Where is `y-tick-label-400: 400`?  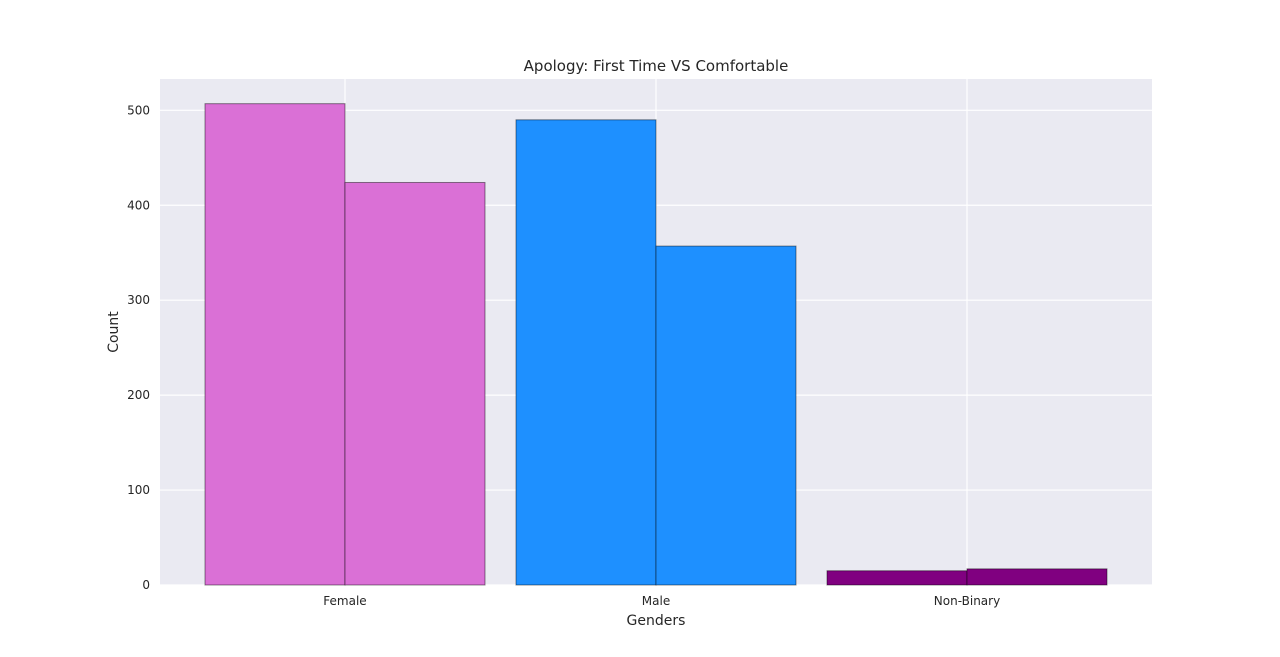
y-tick-label-400: 400 is located at coordinates (138, 205).